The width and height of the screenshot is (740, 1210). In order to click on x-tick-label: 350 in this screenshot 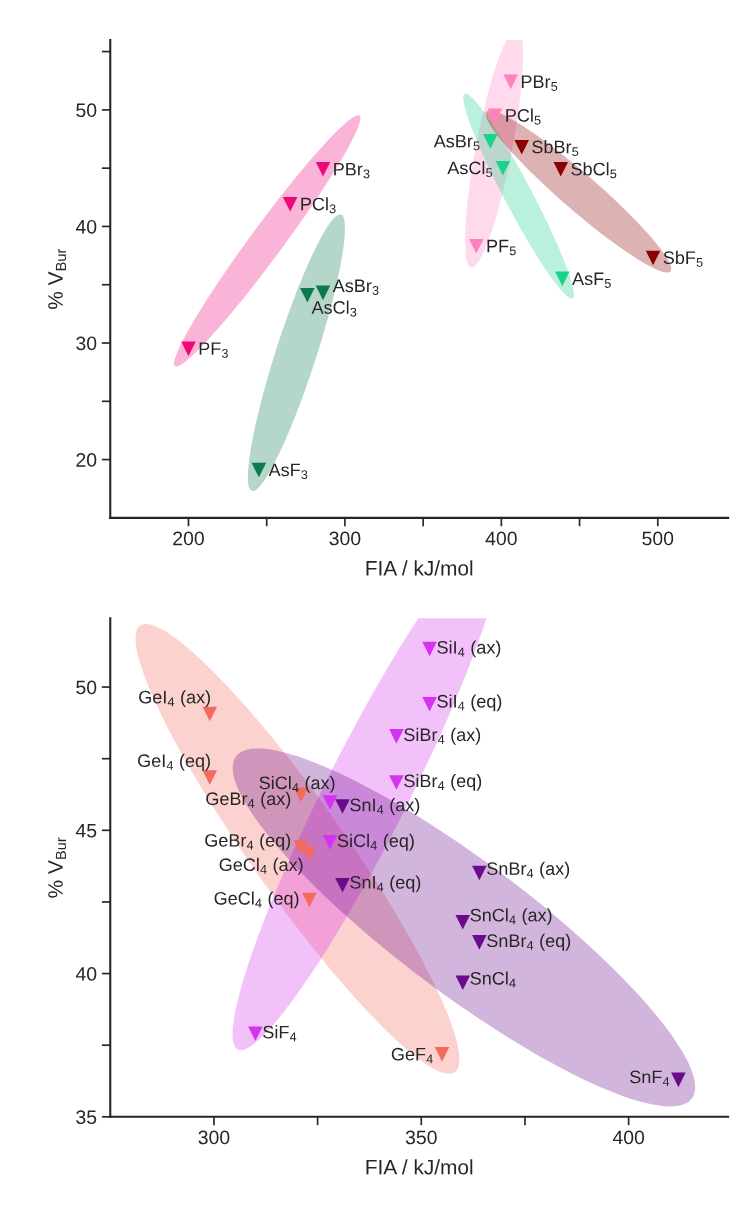, I will do `click(421, 1137)`.